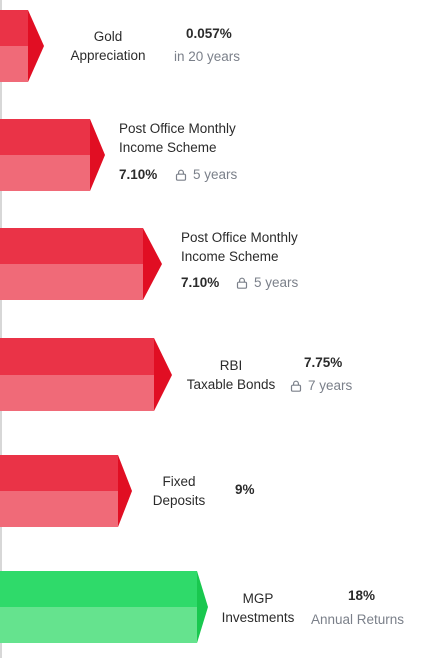  I want to click on row-gold-name: Gold Appreciation, so click(108, 46).